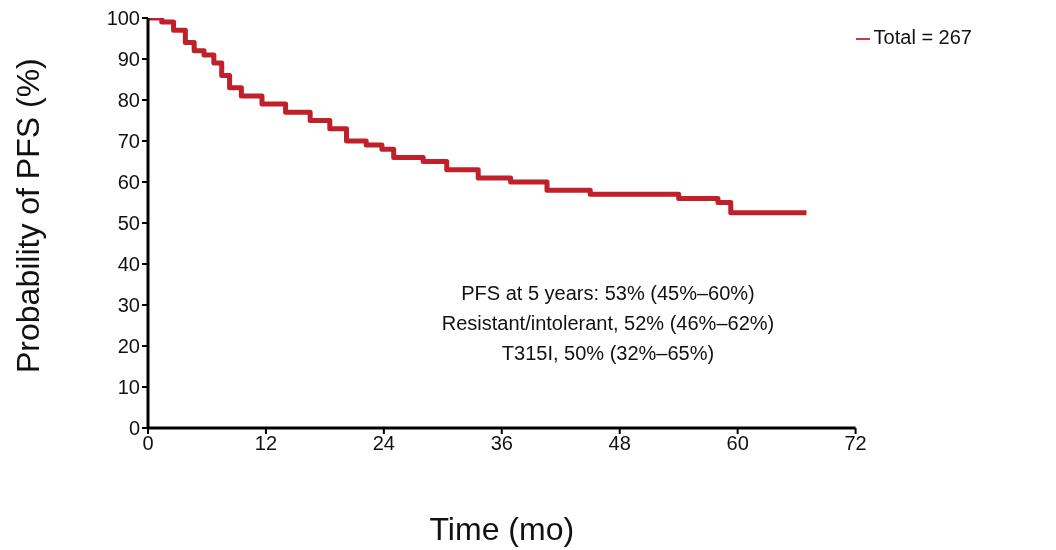 The image size is (1056, 550). Describe the element at coordinates (128, 182) in the screenshot. I see `y-tick-label: 60` at that location.